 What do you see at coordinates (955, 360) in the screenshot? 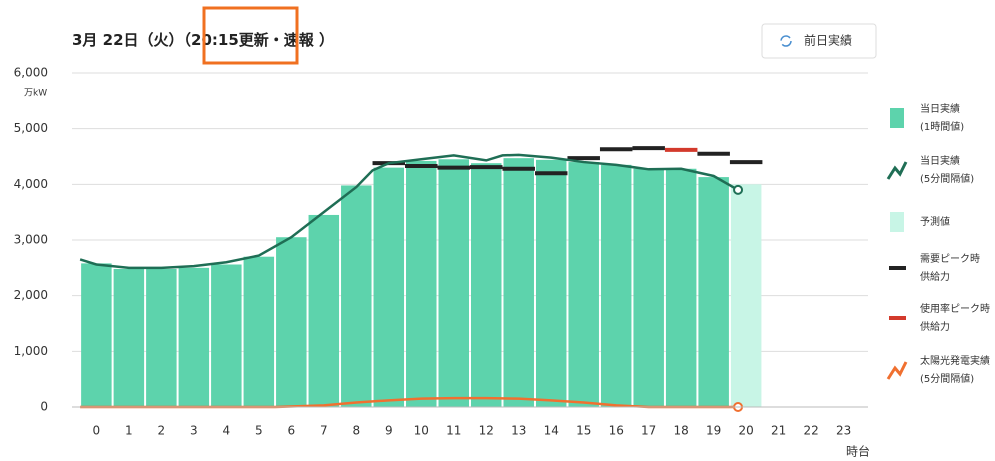
I see `legend-label: 太陽光発電実績` at bounding box center [955, 360].